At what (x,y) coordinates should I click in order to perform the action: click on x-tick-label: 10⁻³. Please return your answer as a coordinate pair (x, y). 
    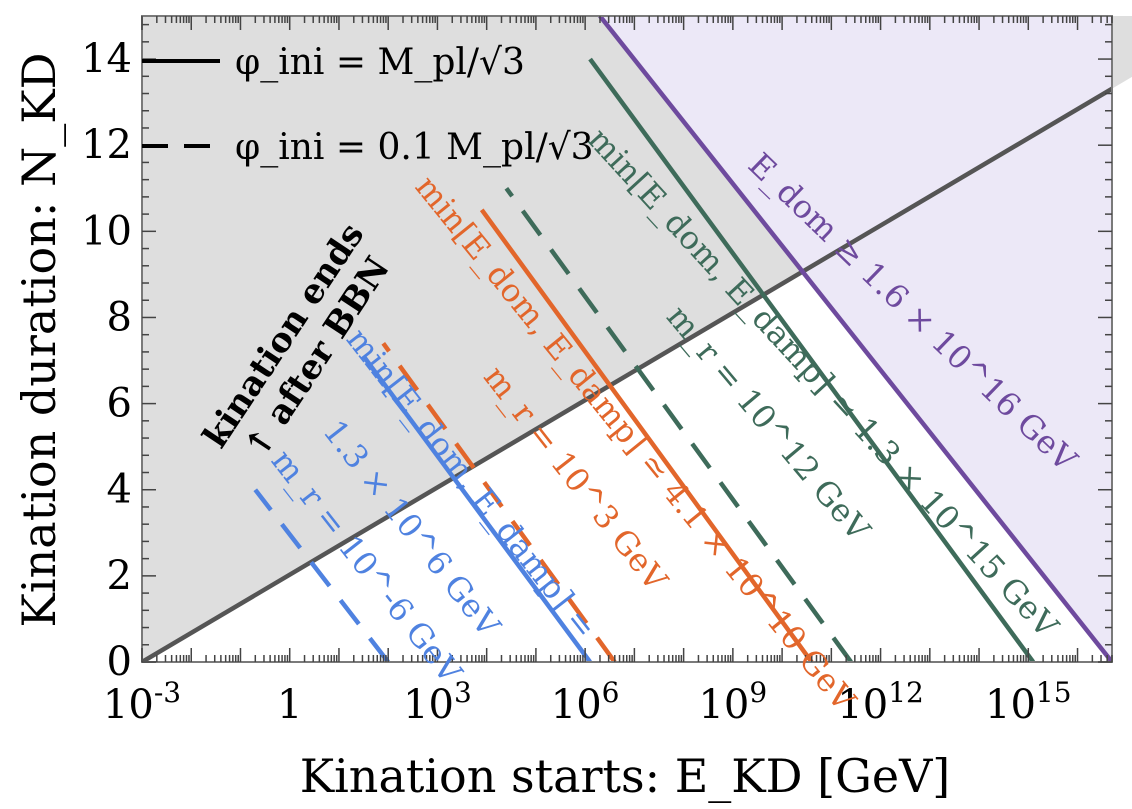
    Looking at the image, I should click on (142, 702).